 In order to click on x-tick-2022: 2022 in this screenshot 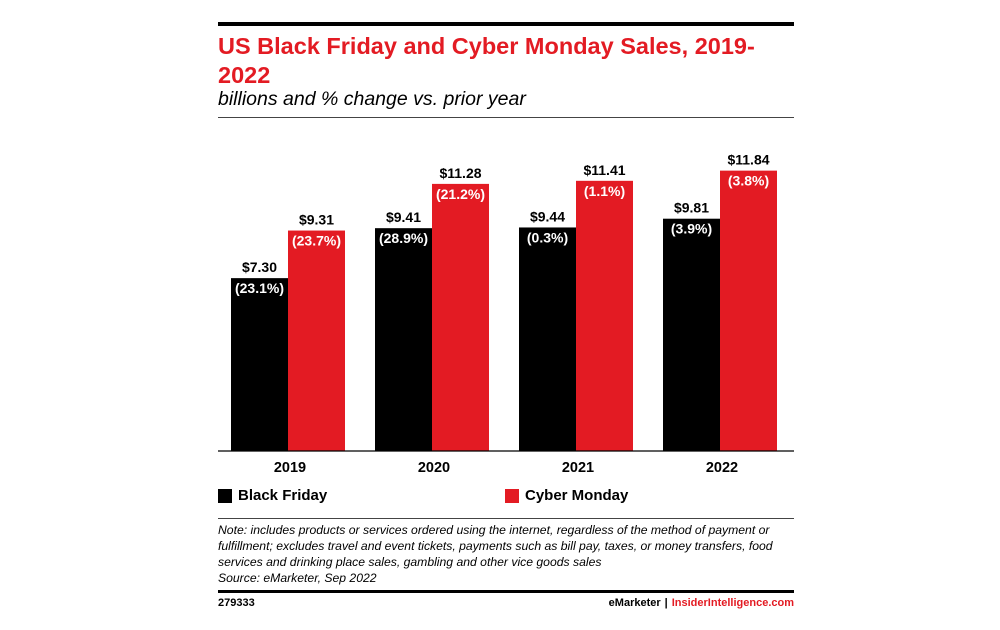, I will do `click(722, 468)`.